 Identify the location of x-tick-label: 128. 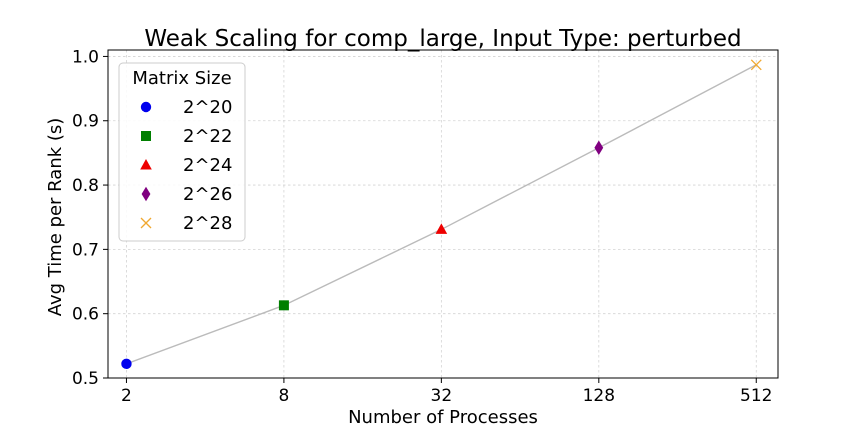
(599, 396).